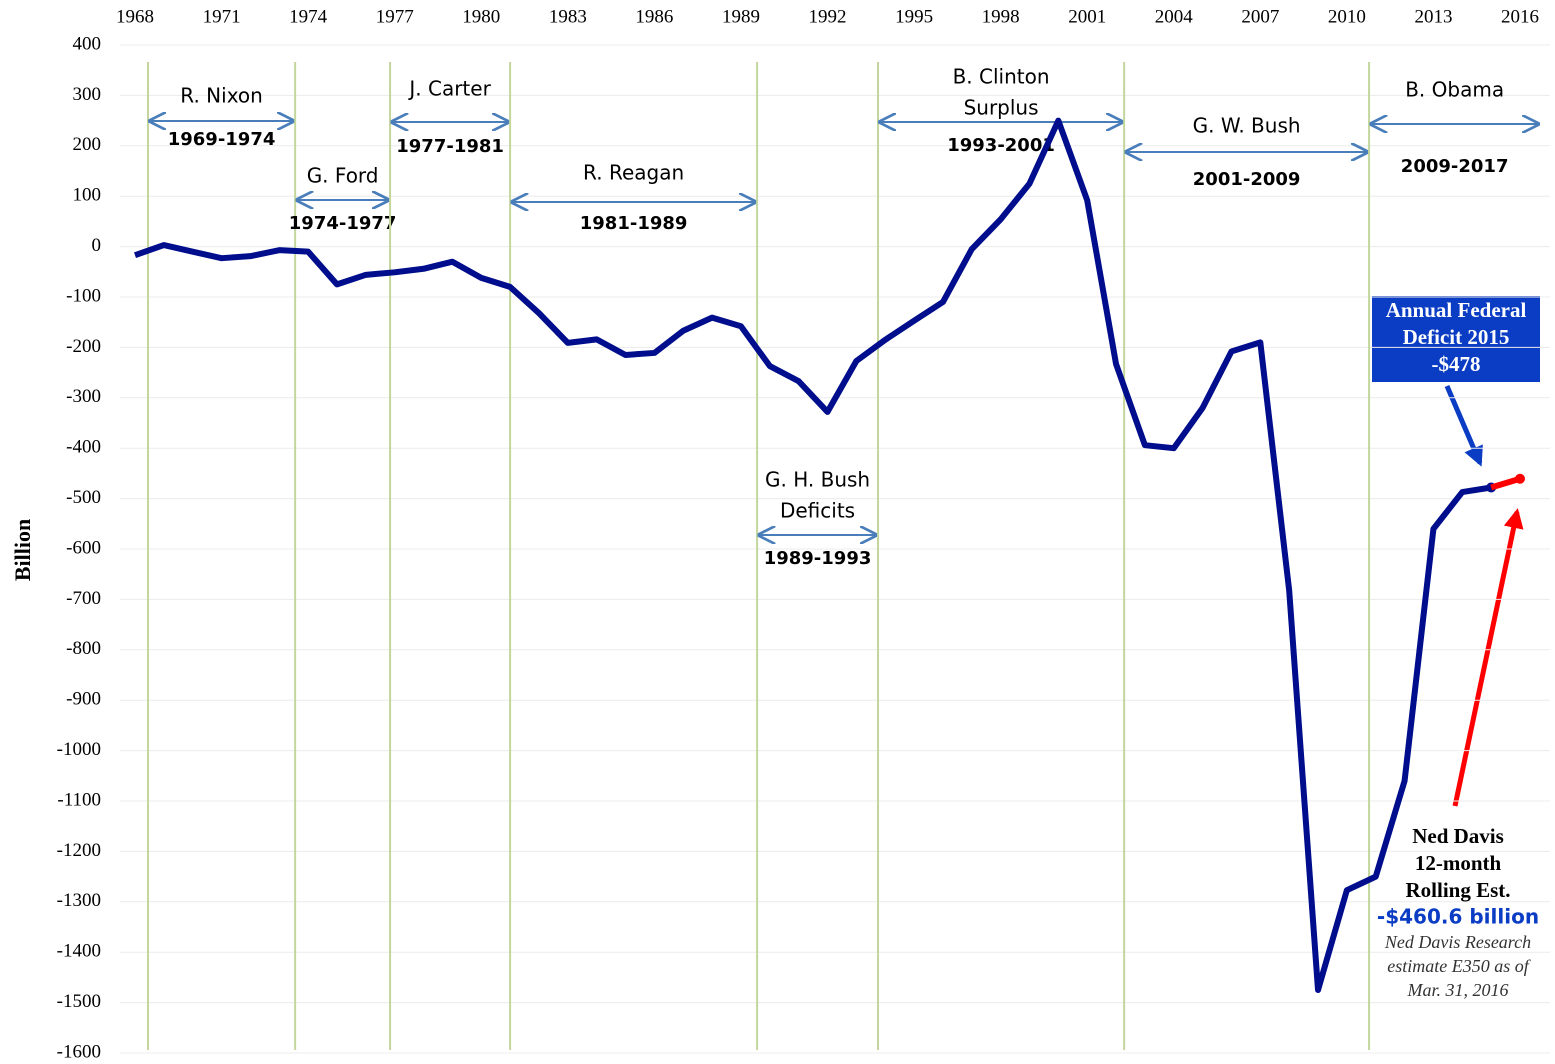 This screenshot has width=1555, height=1064. What do you see at coordinates (449, 89) in the screenshot?
I see `term-name: J. Carter` at bounding box center [449, 89].